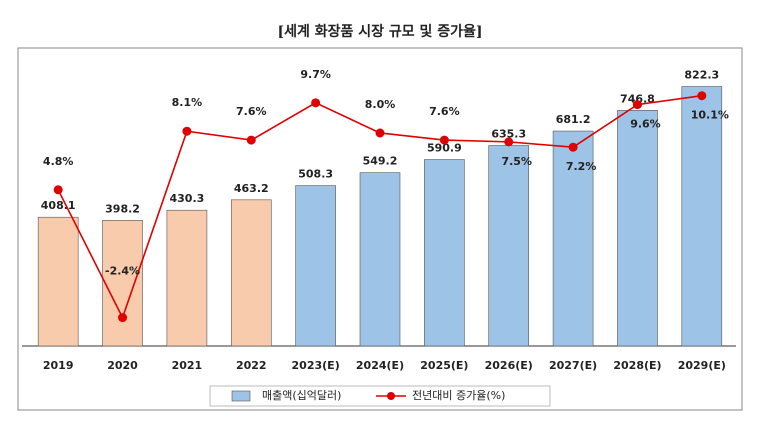 This screenshot has width=760, height=421. Describe the element at coordinates (380, 104) in the screenshot. I see `growth-label: 8.0%` at that location.